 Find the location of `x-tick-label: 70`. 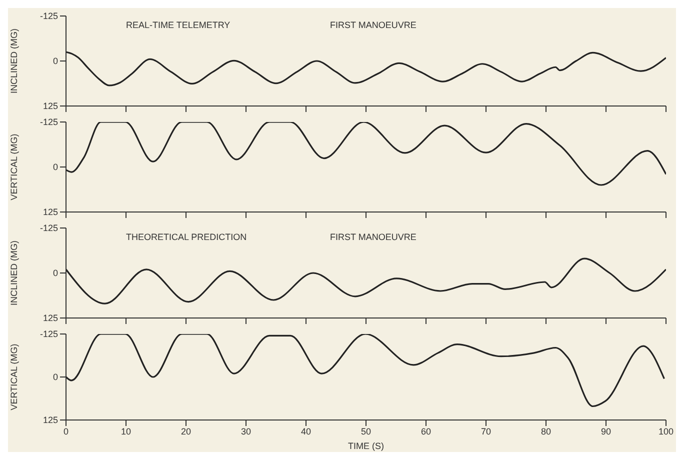

x-tick-label: 70 is located at coordinates (486, 431).